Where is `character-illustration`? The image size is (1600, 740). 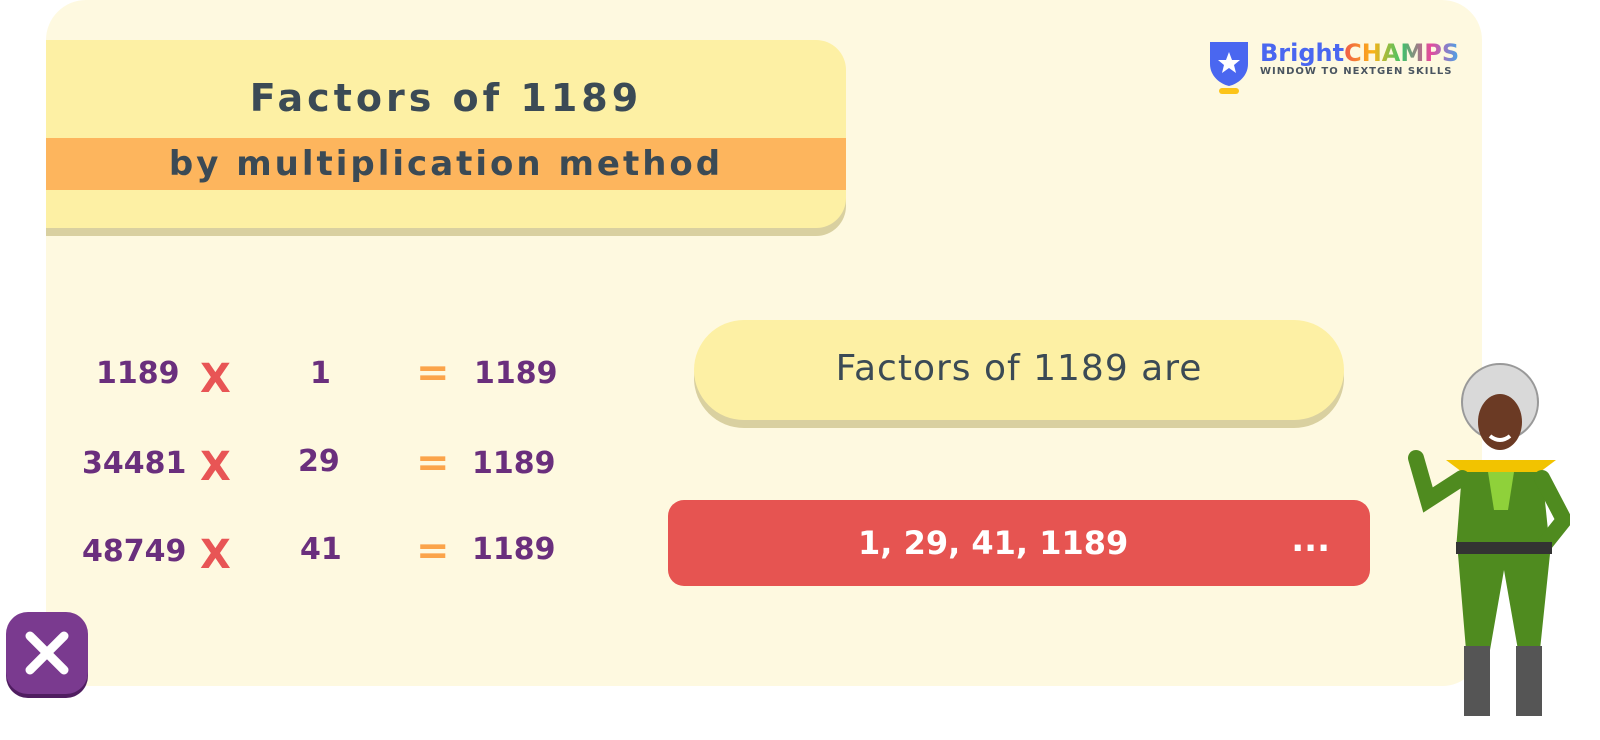 character-illustration is located at coordinates (1489, 539).